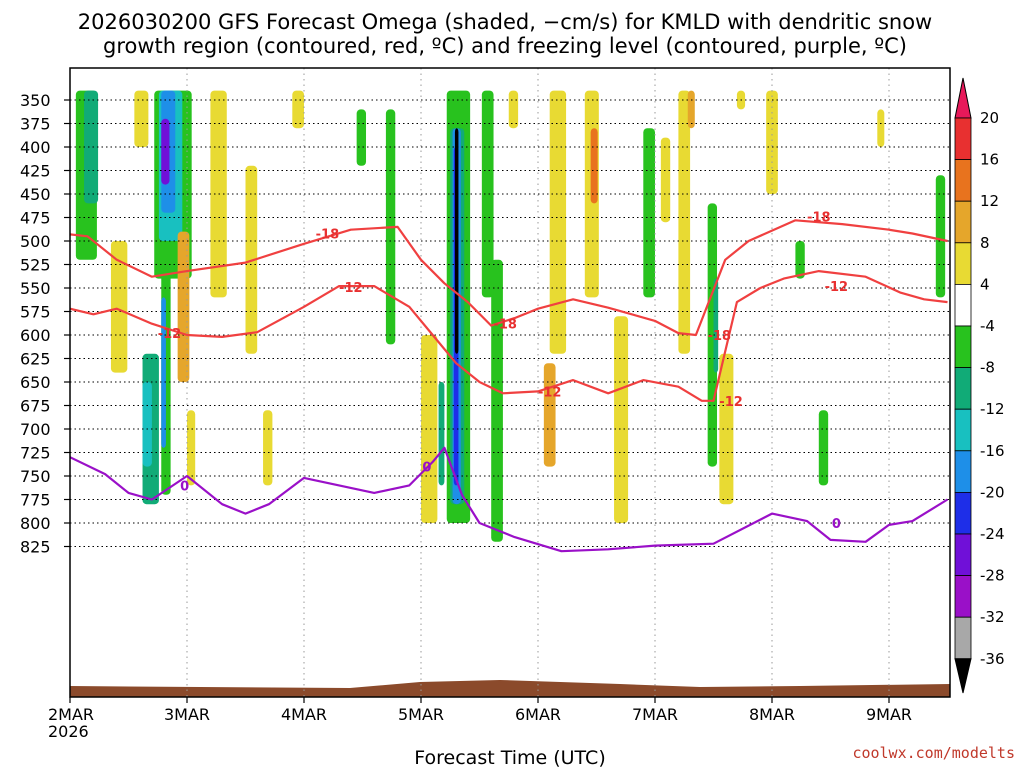  I want to click on y-tick-label: 475, so click(35, 218).